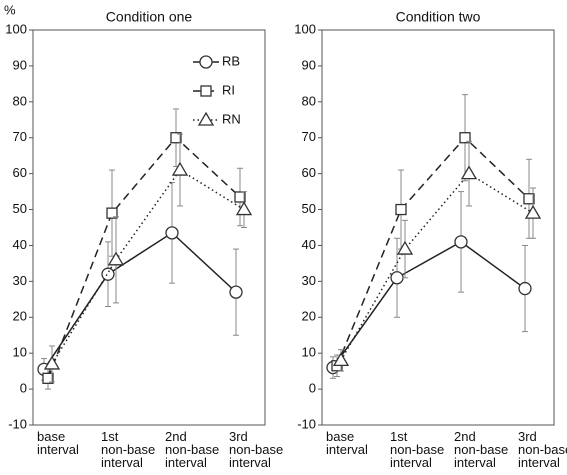 This screenshot has height=475, width=567. I want to click on legend-label: RB, so click(231, 60).